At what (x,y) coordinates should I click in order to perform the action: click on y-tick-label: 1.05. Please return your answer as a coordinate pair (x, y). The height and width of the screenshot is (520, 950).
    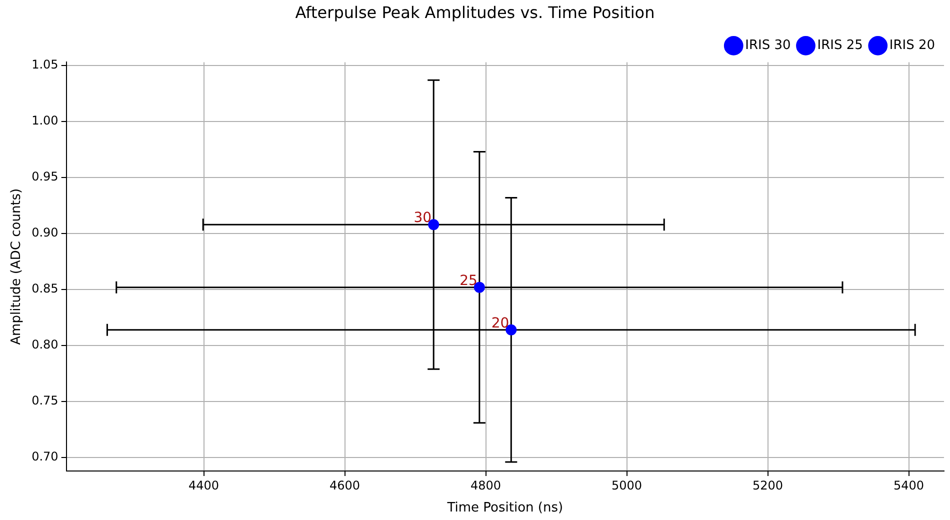
    Looking at the image, I should click on (45, 65).